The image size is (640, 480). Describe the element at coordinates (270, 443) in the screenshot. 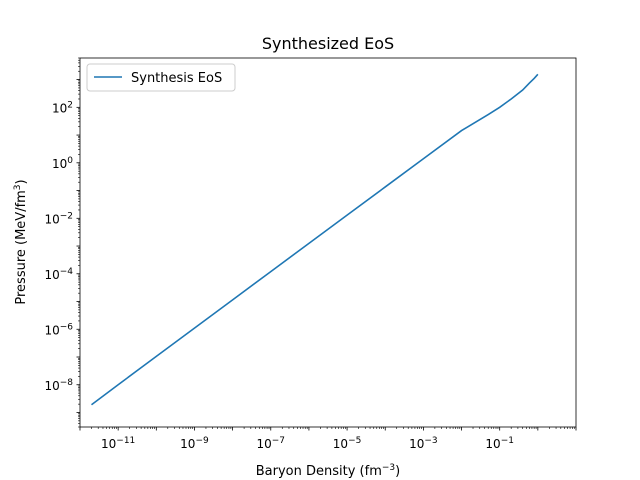

I see `x-tick-label: 10⁻⁷` at that location.